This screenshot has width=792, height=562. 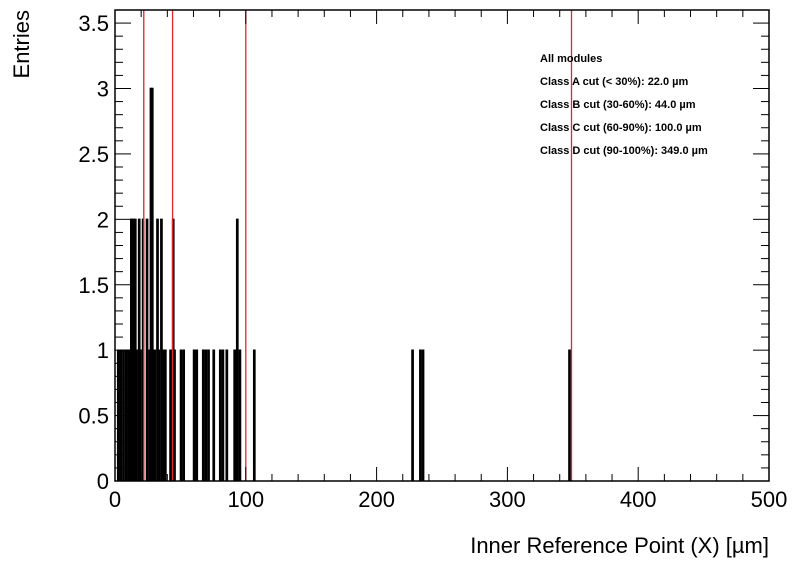 I want to click on x-tick-label: 0, so click(x=115, y=499).